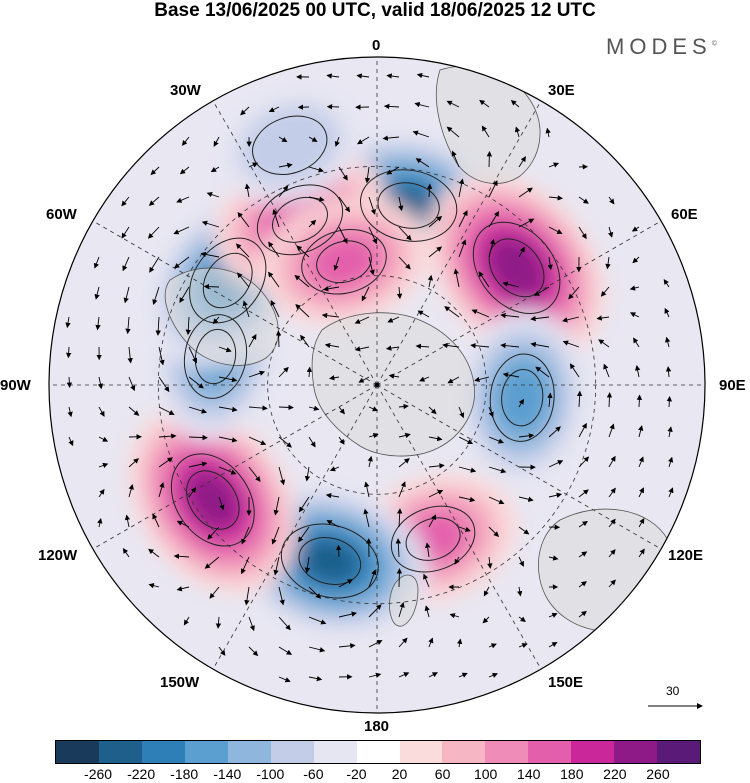  I want to click on colorbar-tick-label: 260, so click(658, 774).